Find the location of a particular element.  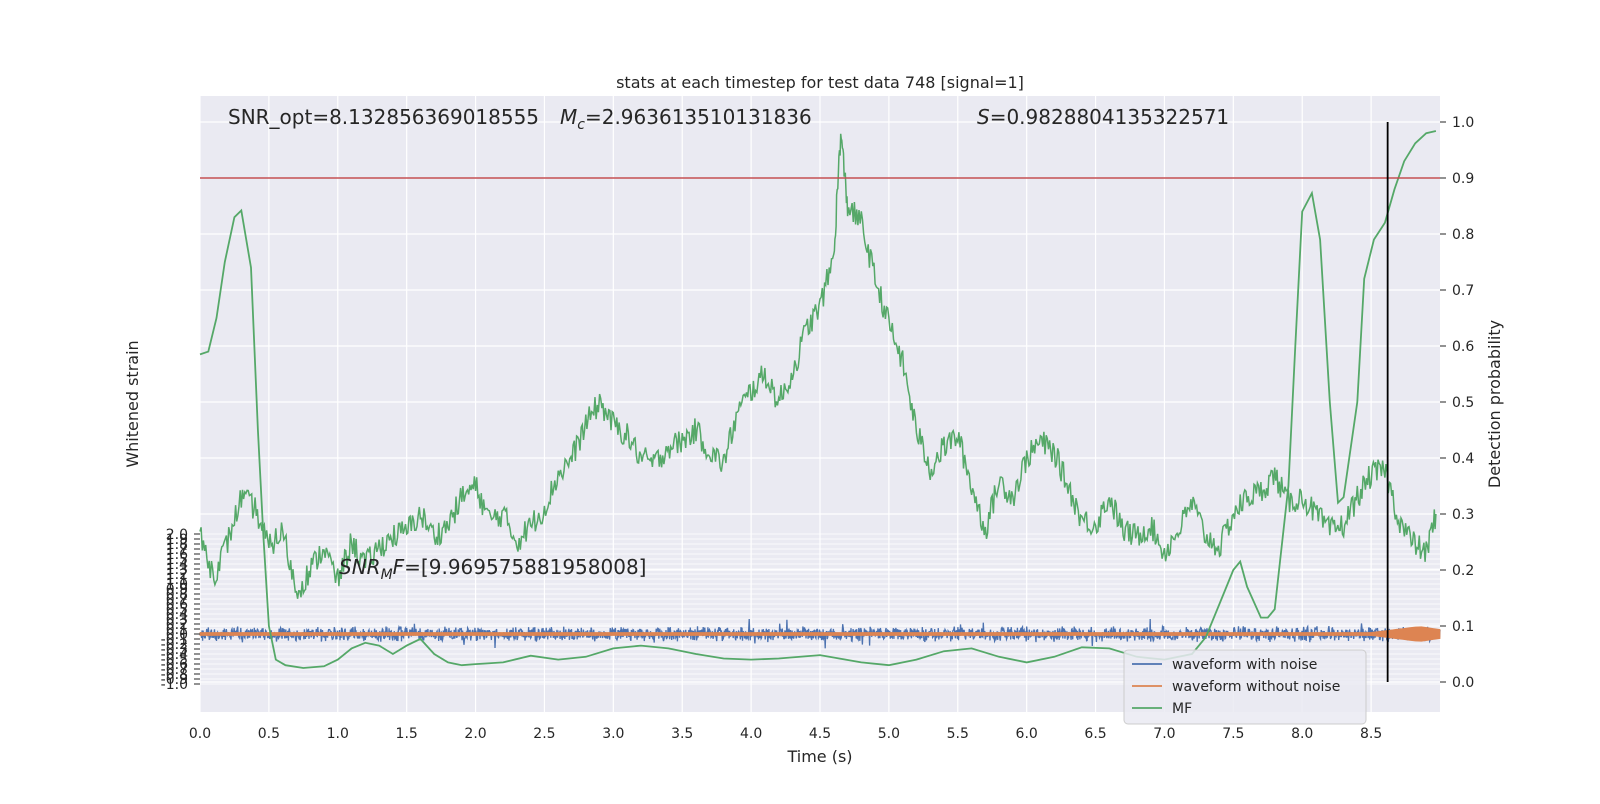

left-tick-label: 0.6 is located at coordinates (177, 605).